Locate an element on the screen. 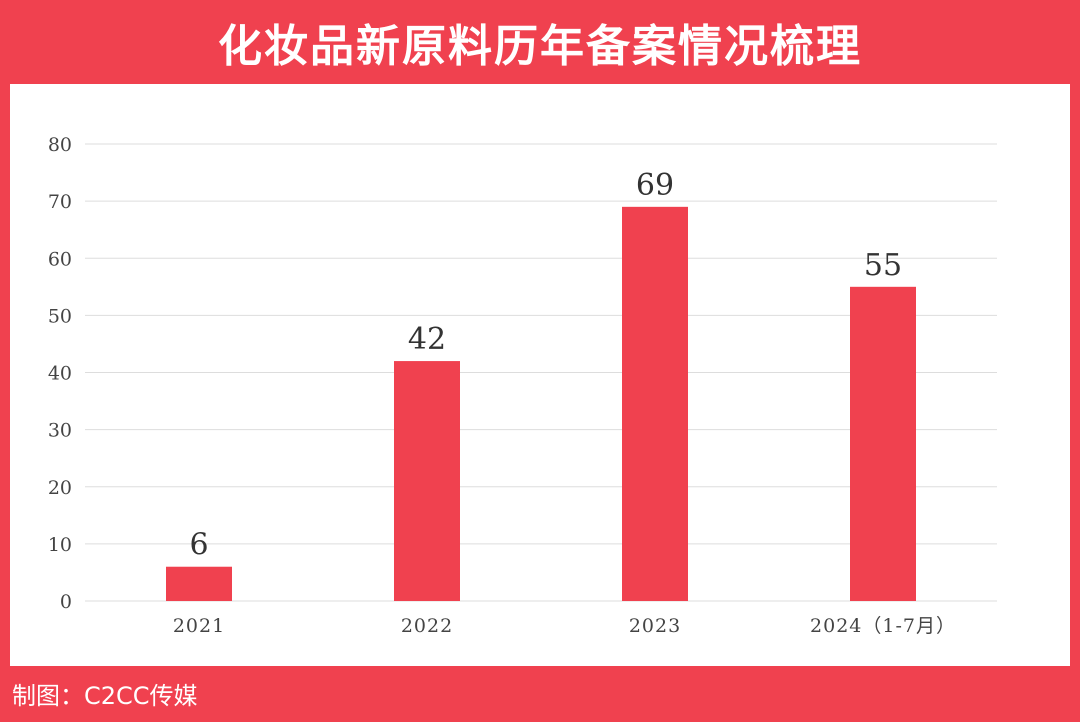  x-tick-label: 2022 is located at coordinates (427, 626).